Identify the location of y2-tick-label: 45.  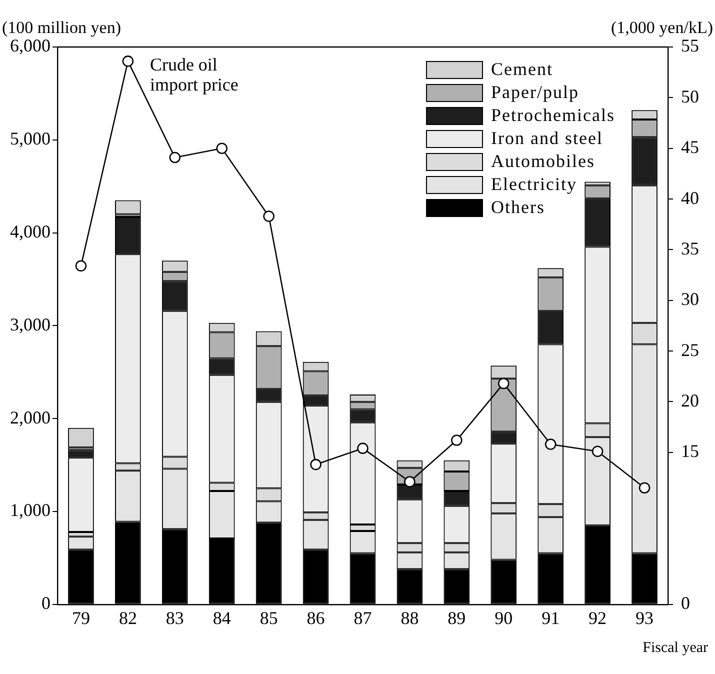
(690, 147).